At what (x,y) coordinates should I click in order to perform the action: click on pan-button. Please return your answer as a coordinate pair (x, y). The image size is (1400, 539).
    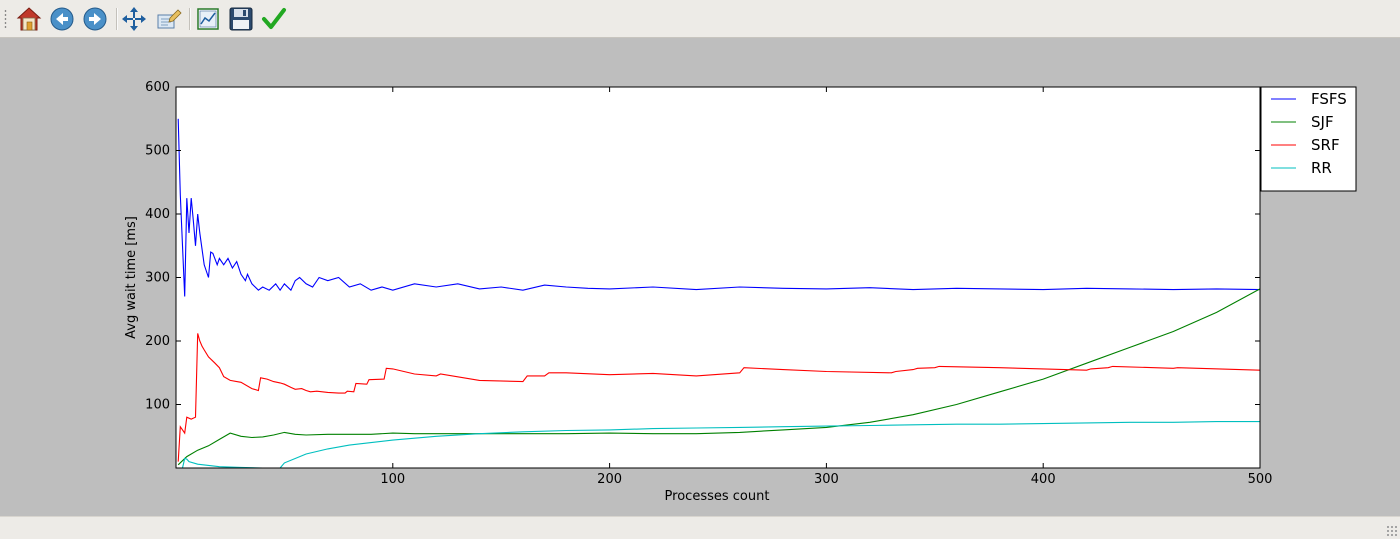
    Looking at the image, I should click on (134, 19).